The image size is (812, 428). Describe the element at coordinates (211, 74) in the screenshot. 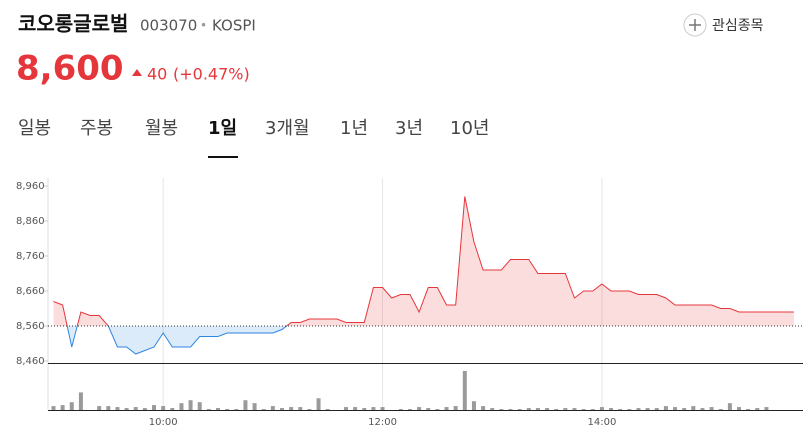

I see `change-pct: (+0.47%)` at that location.